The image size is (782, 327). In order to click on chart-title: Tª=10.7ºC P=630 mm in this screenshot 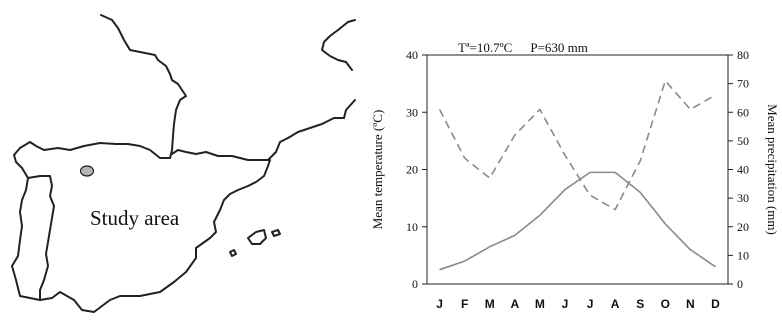, I will do `click(532, 48)`.